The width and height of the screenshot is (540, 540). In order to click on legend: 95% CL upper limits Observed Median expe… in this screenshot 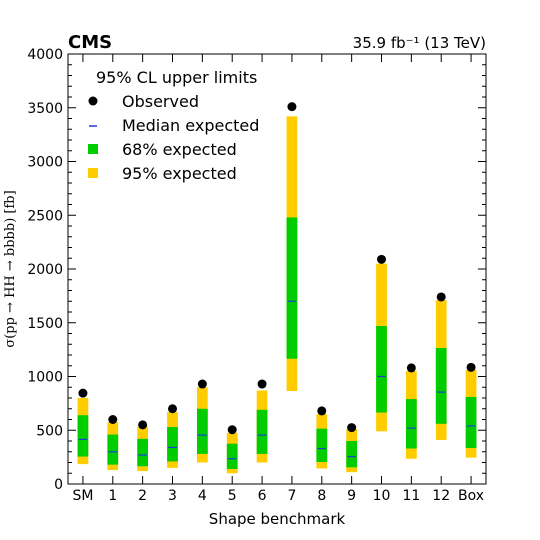, I will do `click(173, 125)`.